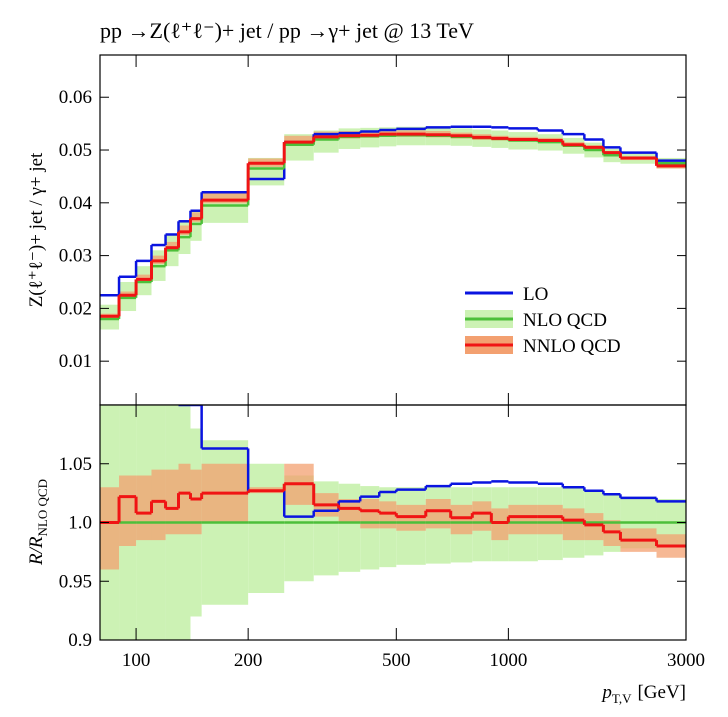 This screenshot has width=728, height=717. Describe the element at coordinates (622, 698) in the screenshot. I see `x-axis-label-sub: T,V` at that location.